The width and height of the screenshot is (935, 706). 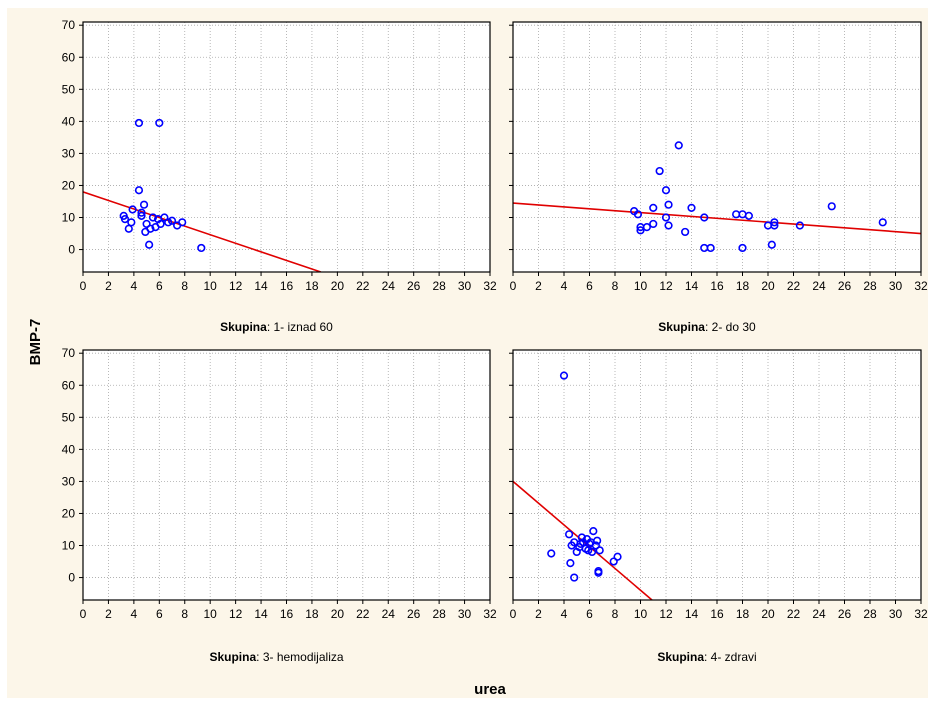 What do you see at coordinates (69, 546) in the screenshot?
I see `y-tick-label: 10` at bounding box center [69, 546].